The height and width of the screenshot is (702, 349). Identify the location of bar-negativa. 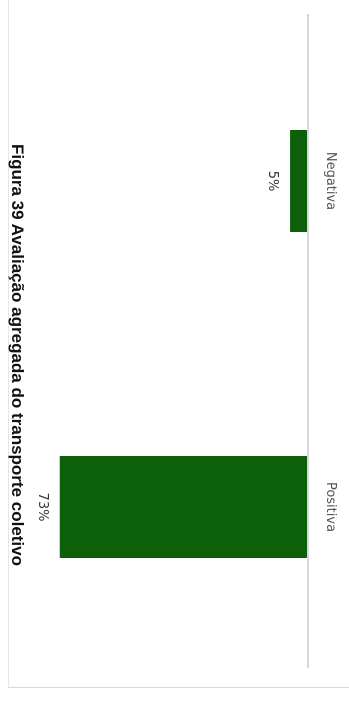
(298, 181).